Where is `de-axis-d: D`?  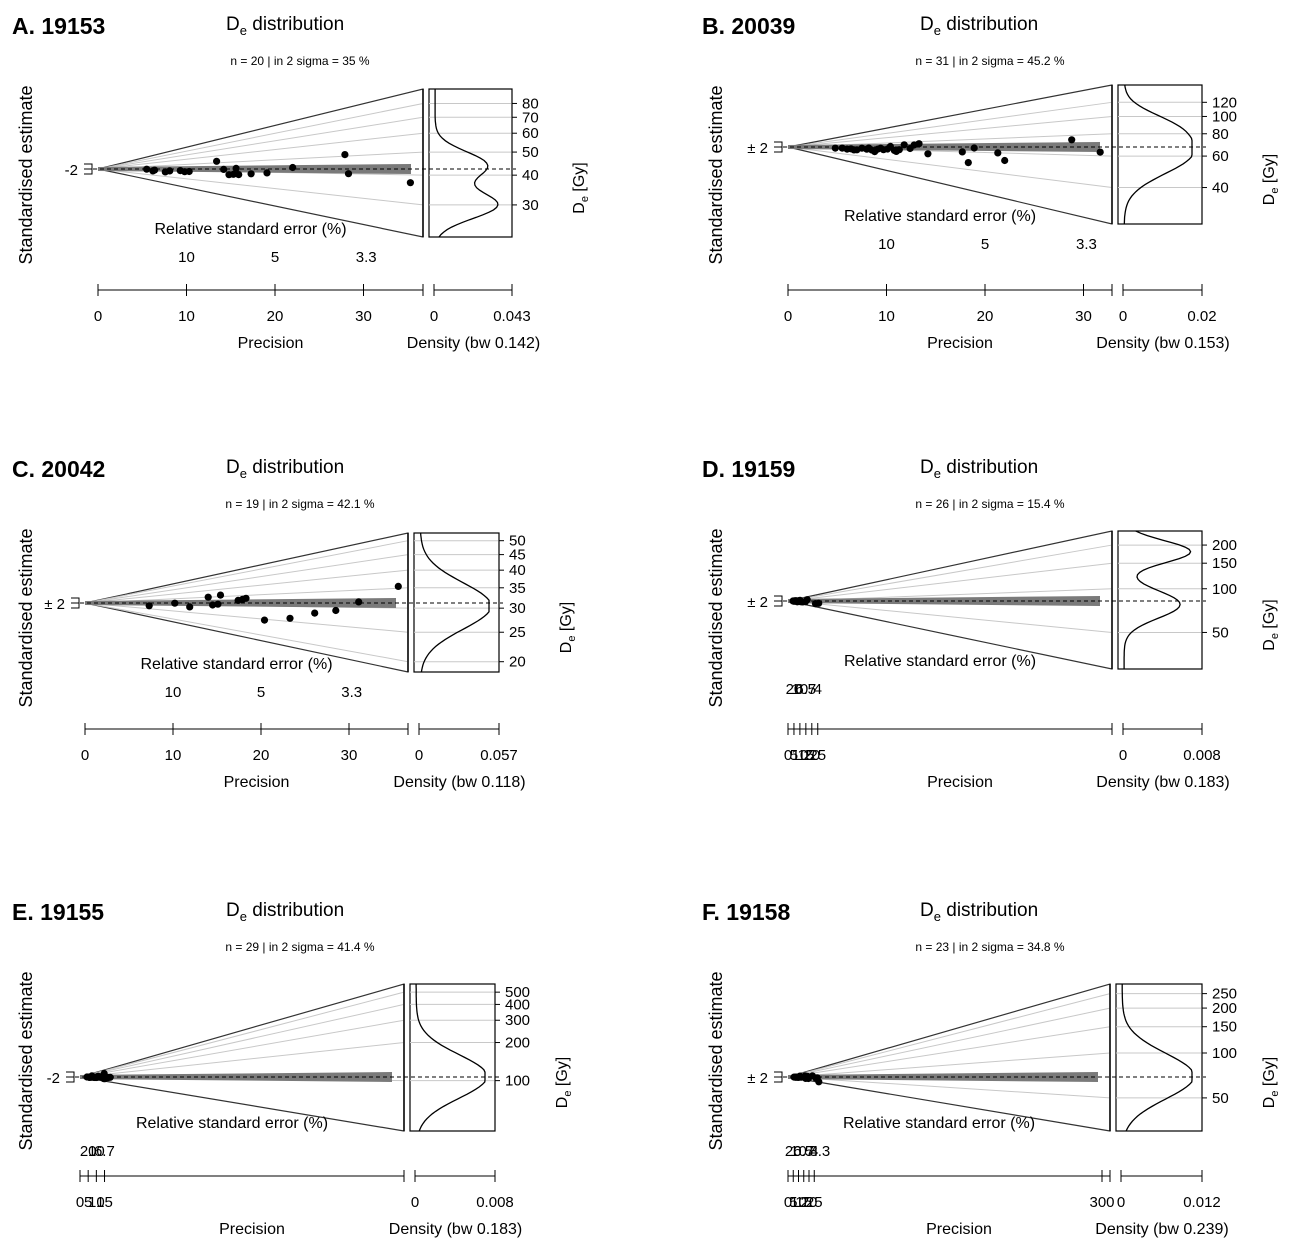 de-axis-d: D is located at coordinates (1269, 200).